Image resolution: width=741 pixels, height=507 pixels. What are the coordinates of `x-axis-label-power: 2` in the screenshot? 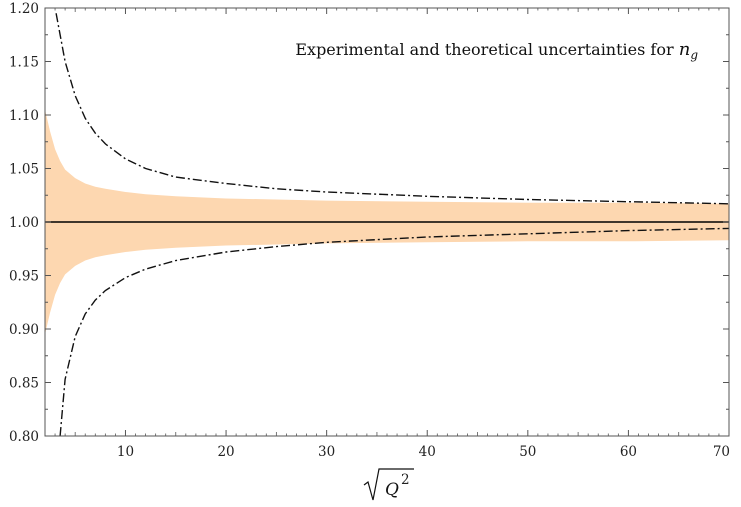 It's located at (405, 480).